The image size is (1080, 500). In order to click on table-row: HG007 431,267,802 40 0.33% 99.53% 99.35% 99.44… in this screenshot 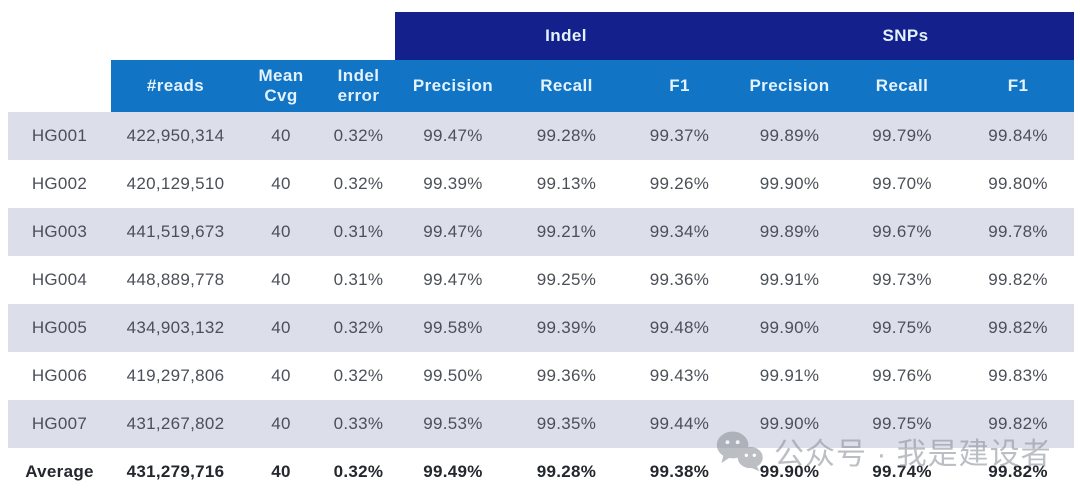, I will do `click(541, 424)`.